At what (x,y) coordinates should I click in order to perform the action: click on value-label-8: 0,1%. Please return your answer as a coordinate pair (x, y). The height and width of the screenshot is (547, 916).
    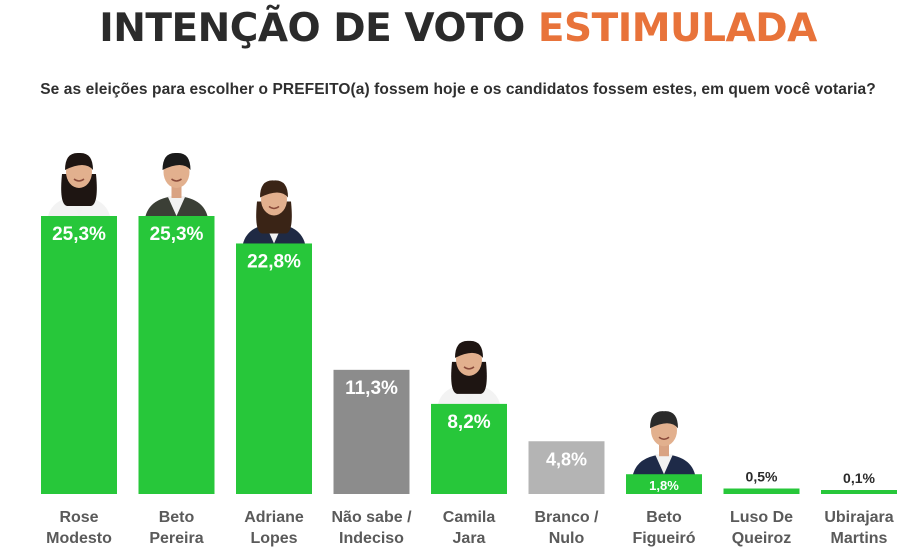
    Looking at the image, I should click on (859, 478).